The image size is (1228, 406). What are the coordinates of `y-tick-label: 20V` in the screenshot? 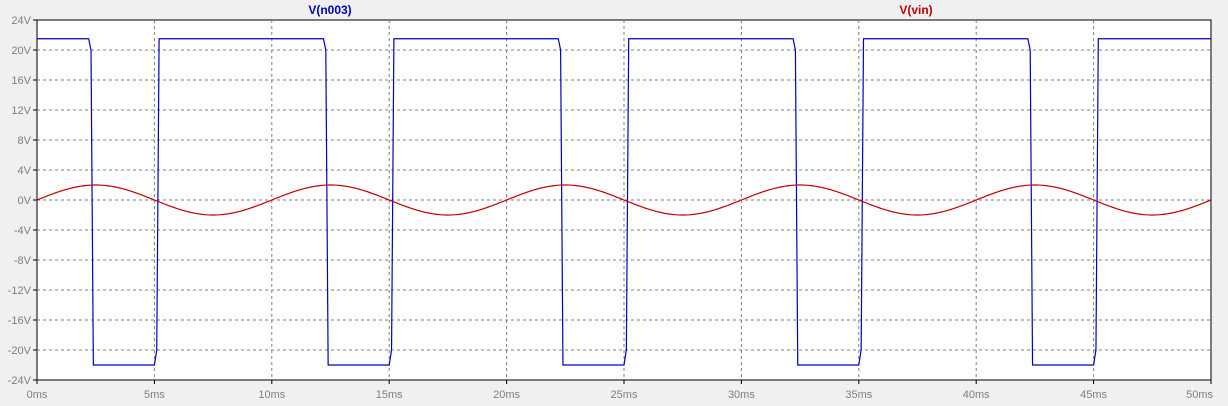 It's located at (21, 51).